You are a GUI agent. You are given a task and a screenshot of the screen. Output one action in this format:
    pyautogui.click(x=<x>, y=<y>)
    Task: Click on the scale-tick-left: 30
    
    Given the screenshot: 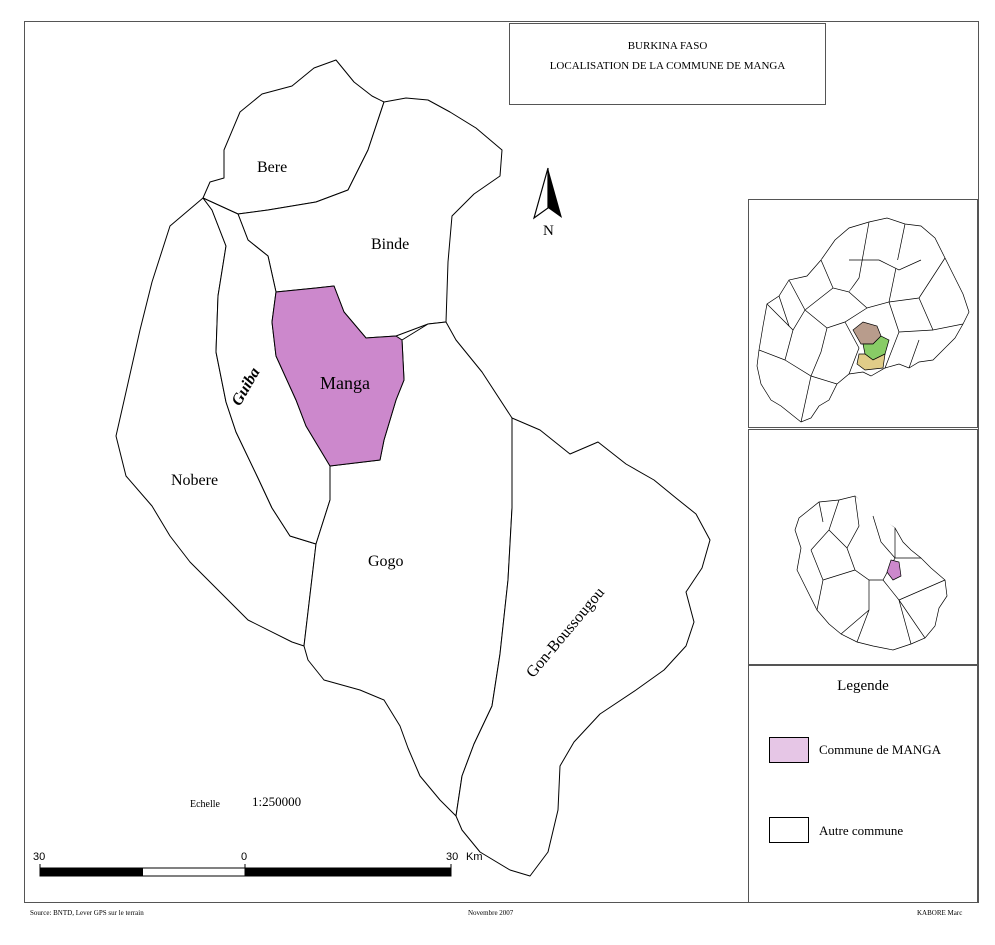 What is the action you would take?
    pyautogui.click(x=39, y=857)
    